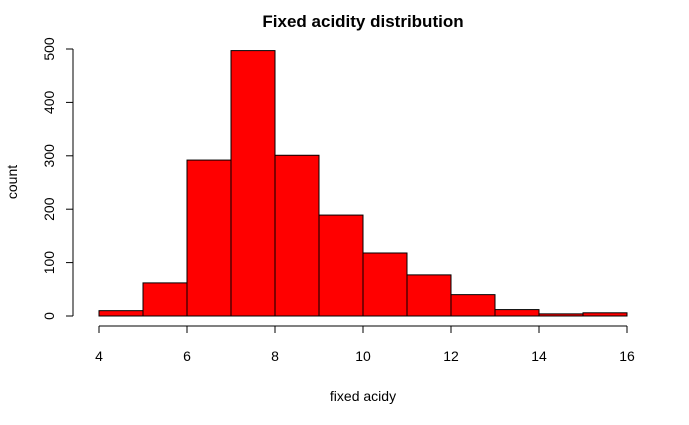 This screenshot has height=425, width=689. I want to click on x-axis: 4 6 8 10 12 14 16, so click(365, 344).